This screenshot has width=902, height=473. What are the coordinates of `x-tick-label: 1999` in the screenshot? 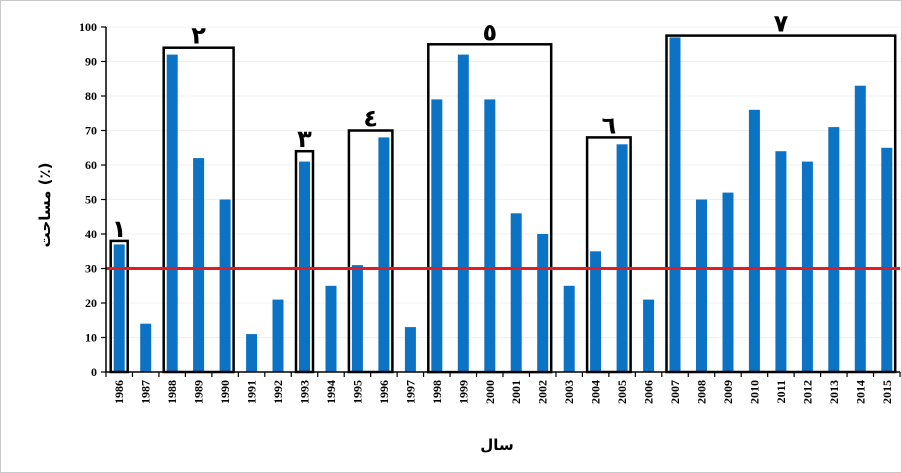 It's located at (463, 392).